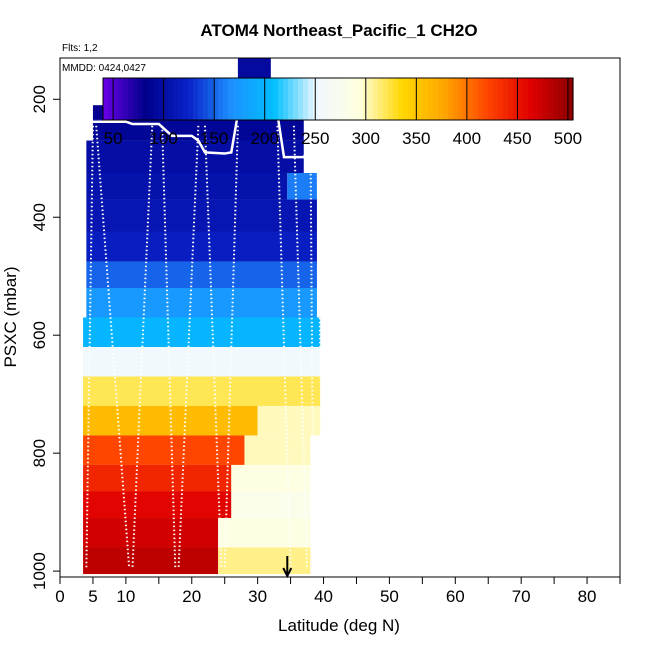 This screenshot has height=650, width=650. Describe the element at coordinates (39, 453) in the screenshot. I see `y-tick-label: 800` at that location.